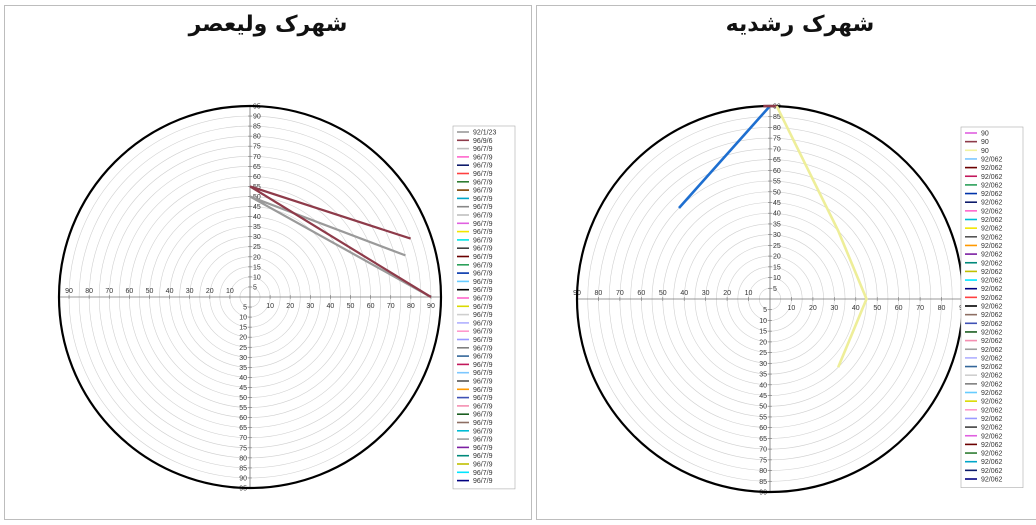 The width and height of the screenshot is (1036, 525). What do you see at coordinates (484, 133) in the screenshot?
I see `legend-label: 92/1/23` at bounding box center [484, 133].